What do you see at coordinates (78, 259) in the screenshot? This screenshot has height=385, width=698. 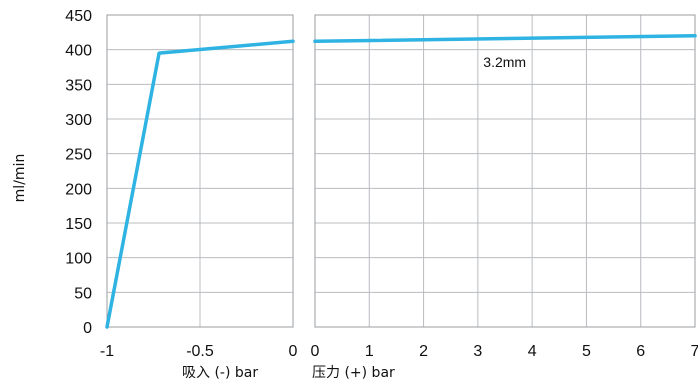 I see `y-tick-label: 100` at bounding box center [78, 259].